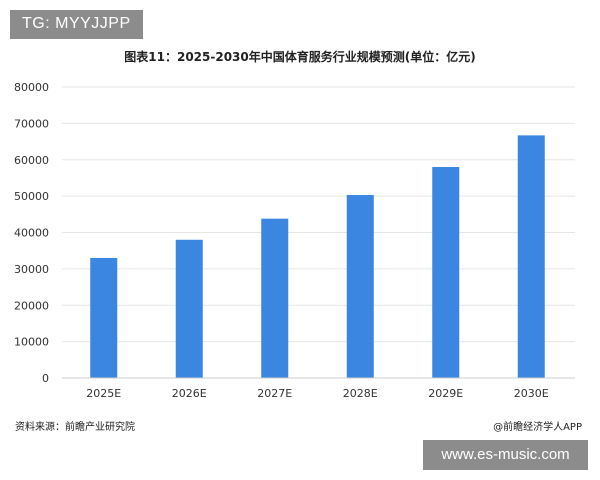  Describe the element at coordinates (360, 286) in the screenshot. I see `bar-2028E` at that location.